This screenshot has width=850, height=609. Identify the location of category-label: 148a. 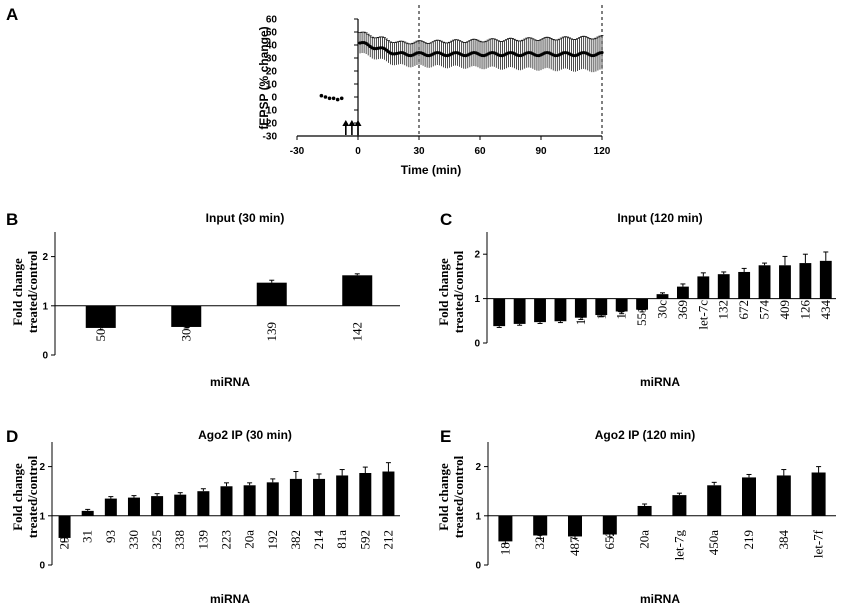
(580, 313).